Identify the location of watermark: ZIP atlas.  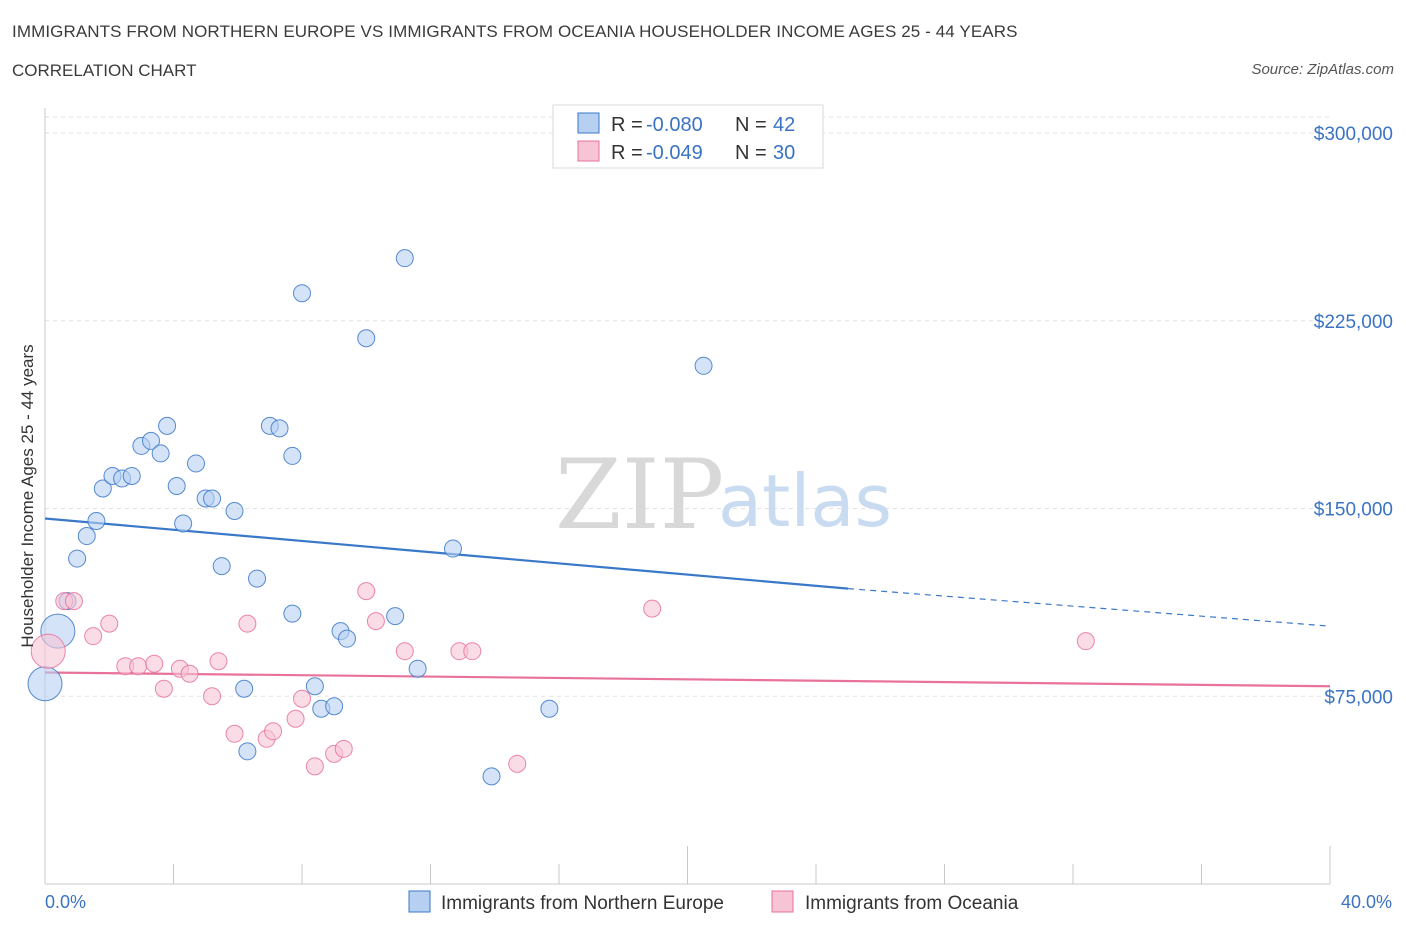
(723, 495).